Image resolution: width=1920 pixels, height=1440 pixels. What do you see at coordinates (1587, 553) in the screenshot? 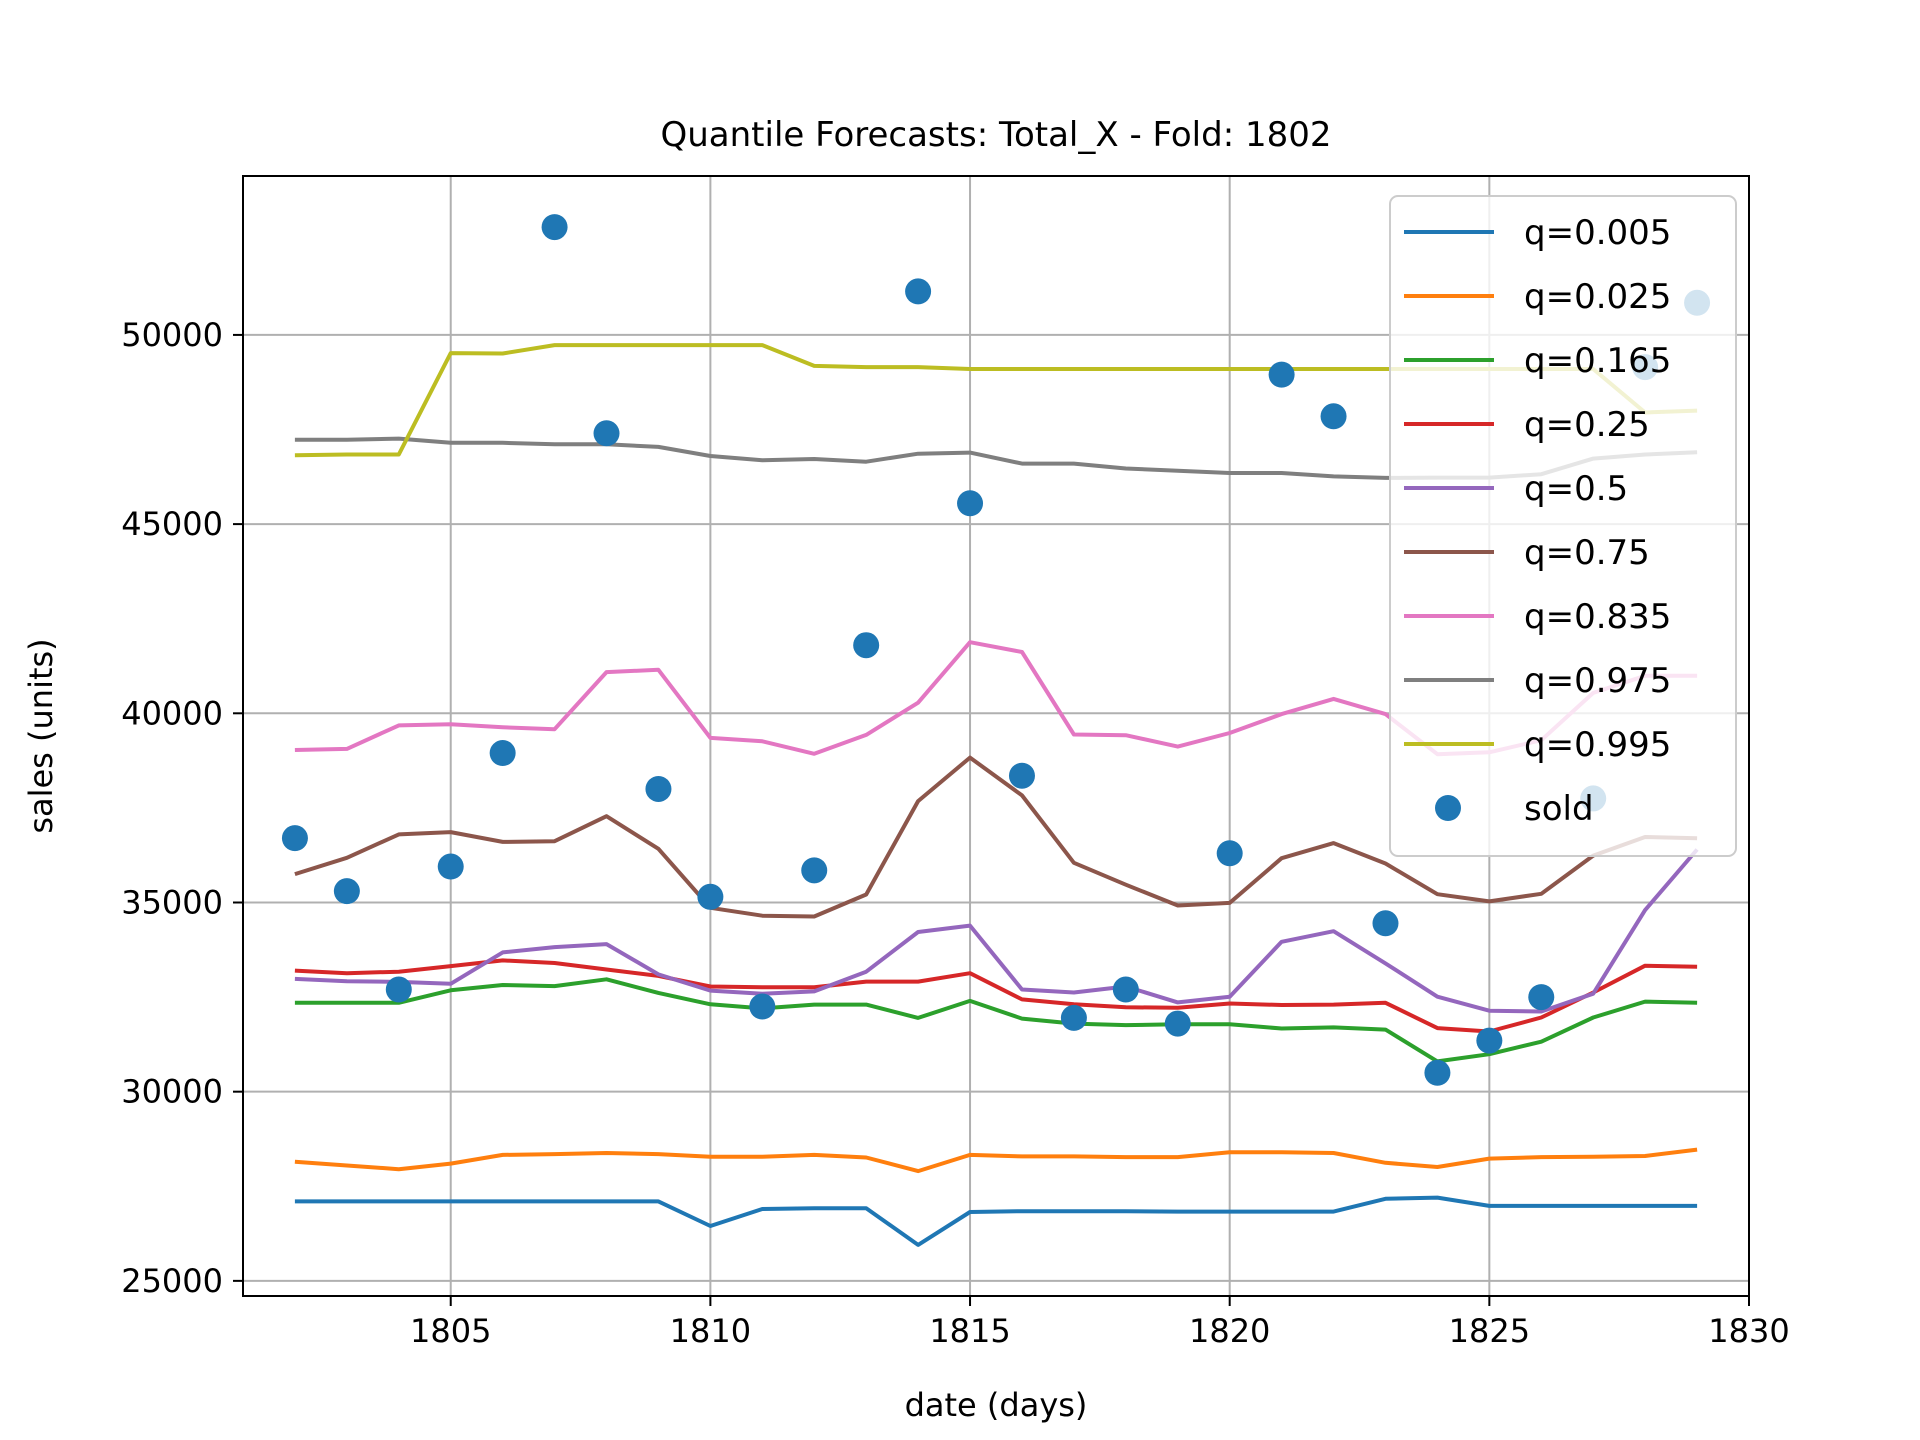
I see `legend-label-q-0-75: q=0.75` at bounding box center [1587, 553].